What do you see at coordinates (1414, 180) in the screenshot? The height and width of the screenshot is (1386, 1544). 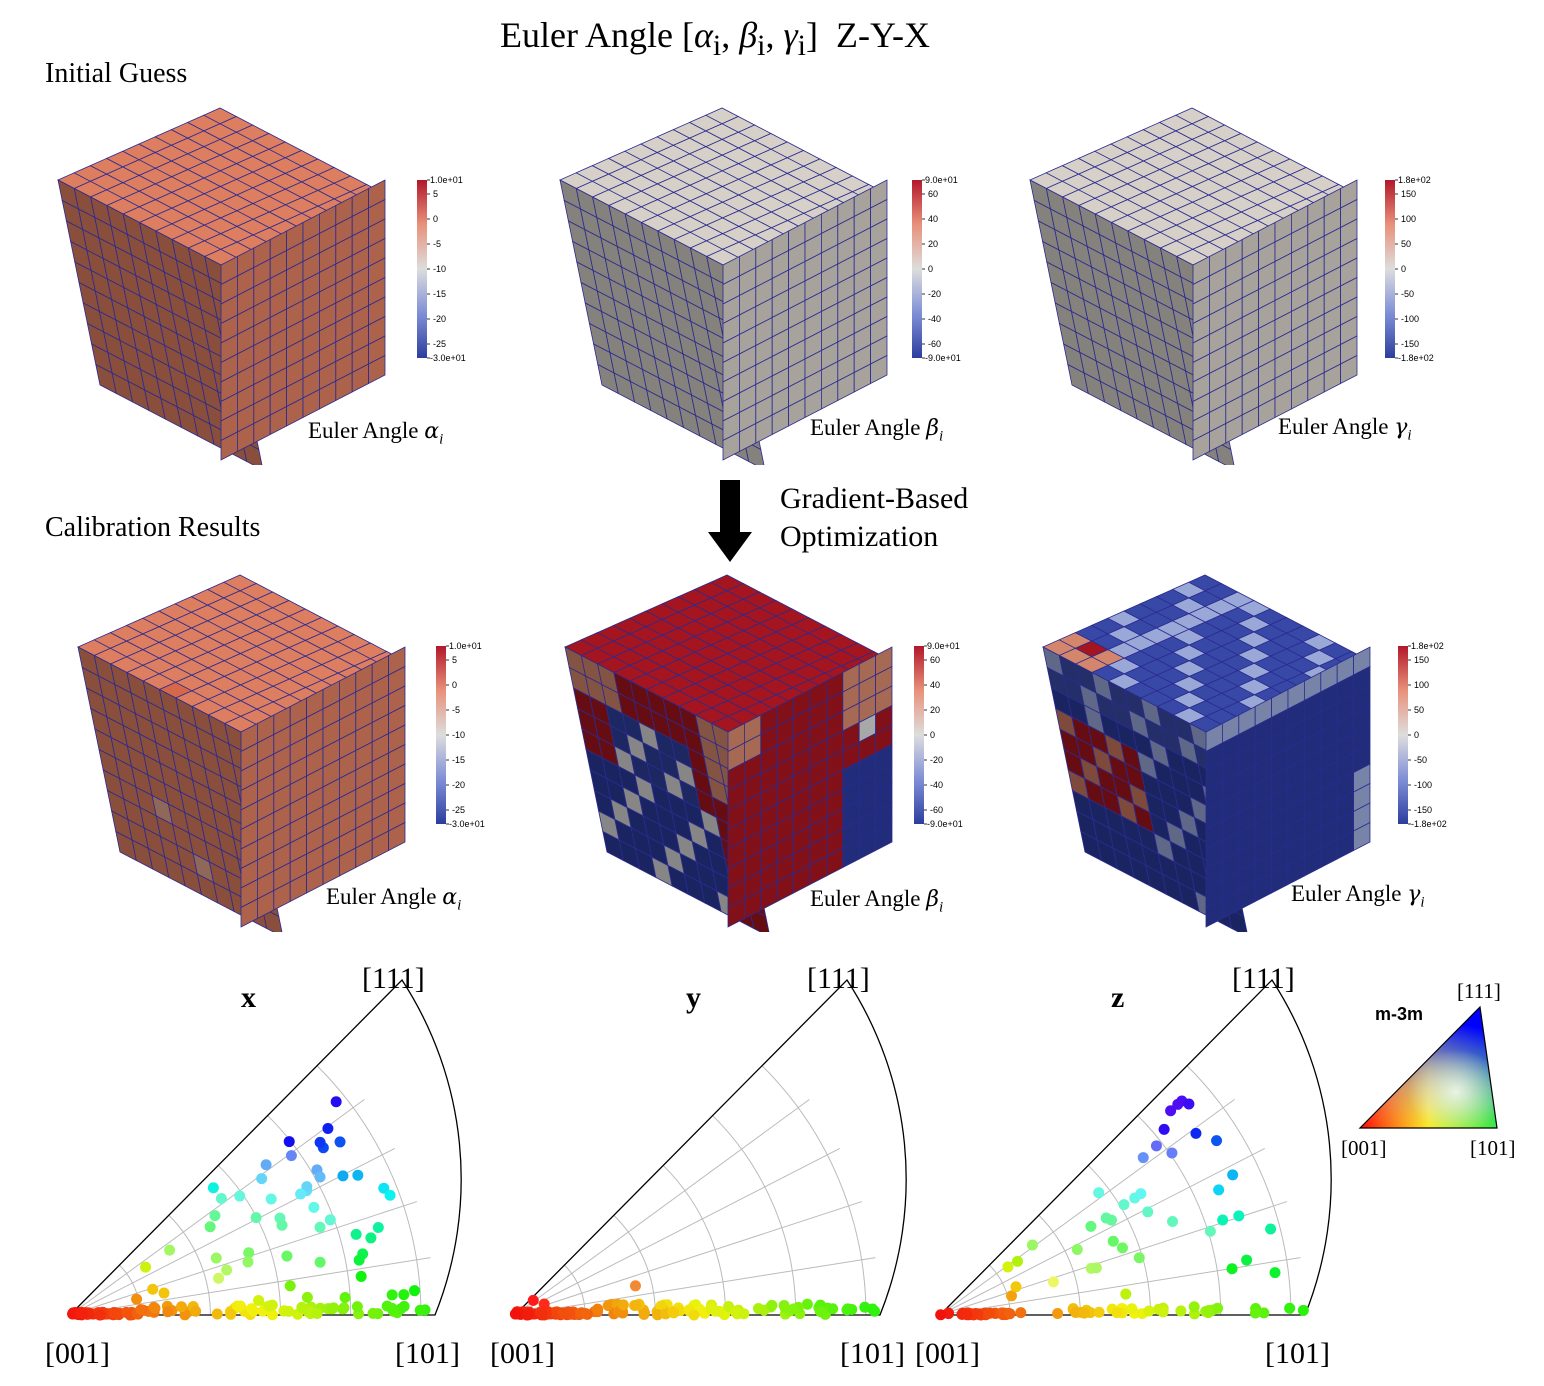 I see `colorbar-max-label: 1.8e+02` at bounding box center [1414, 180].